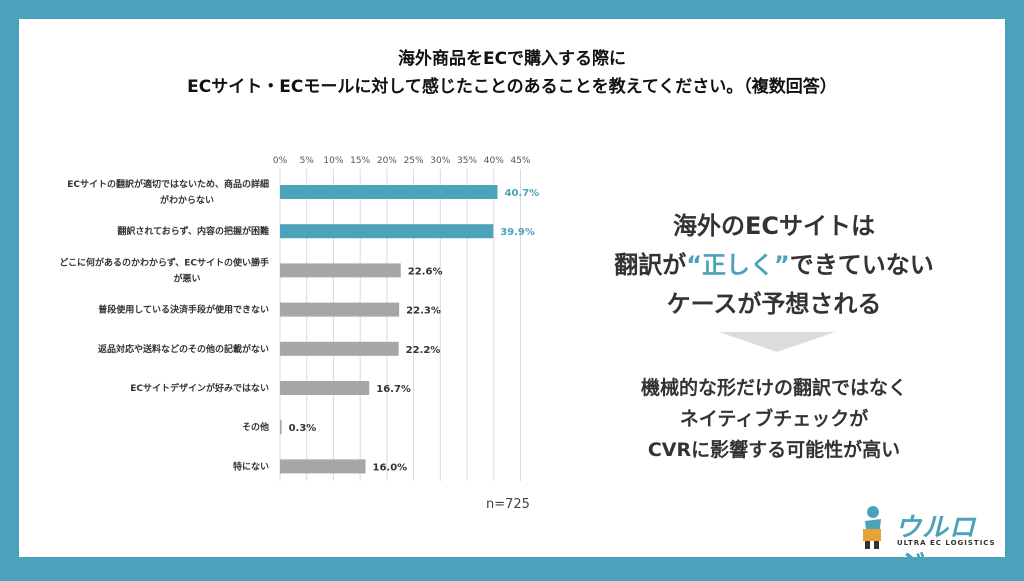  What do you see at coordinates (387, 161) in the screenshot?
I see `x-tick-label: 20%` at bounding box center [387, 161].